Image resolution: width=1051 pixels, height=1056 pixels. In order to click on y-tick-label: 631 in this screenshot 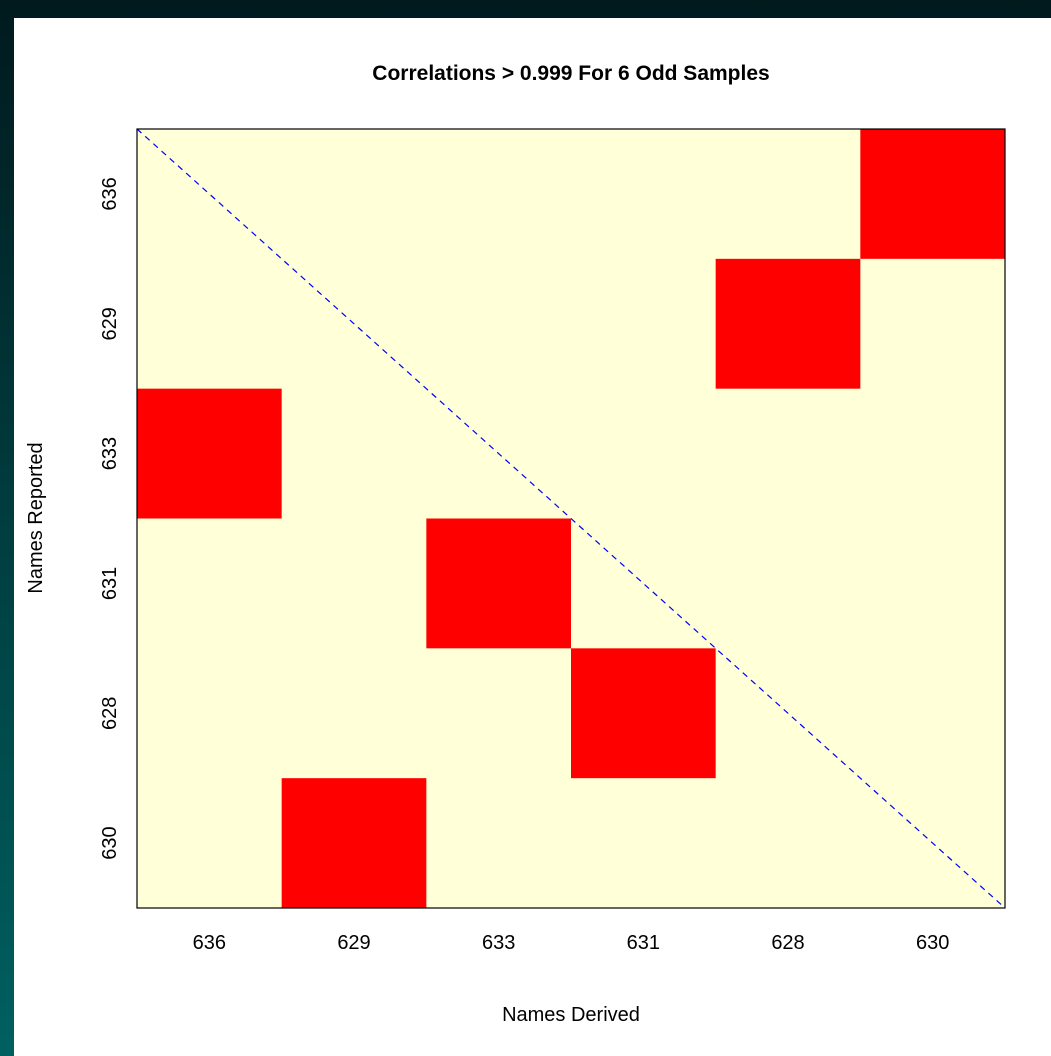, I will do `click(110, 583)`.